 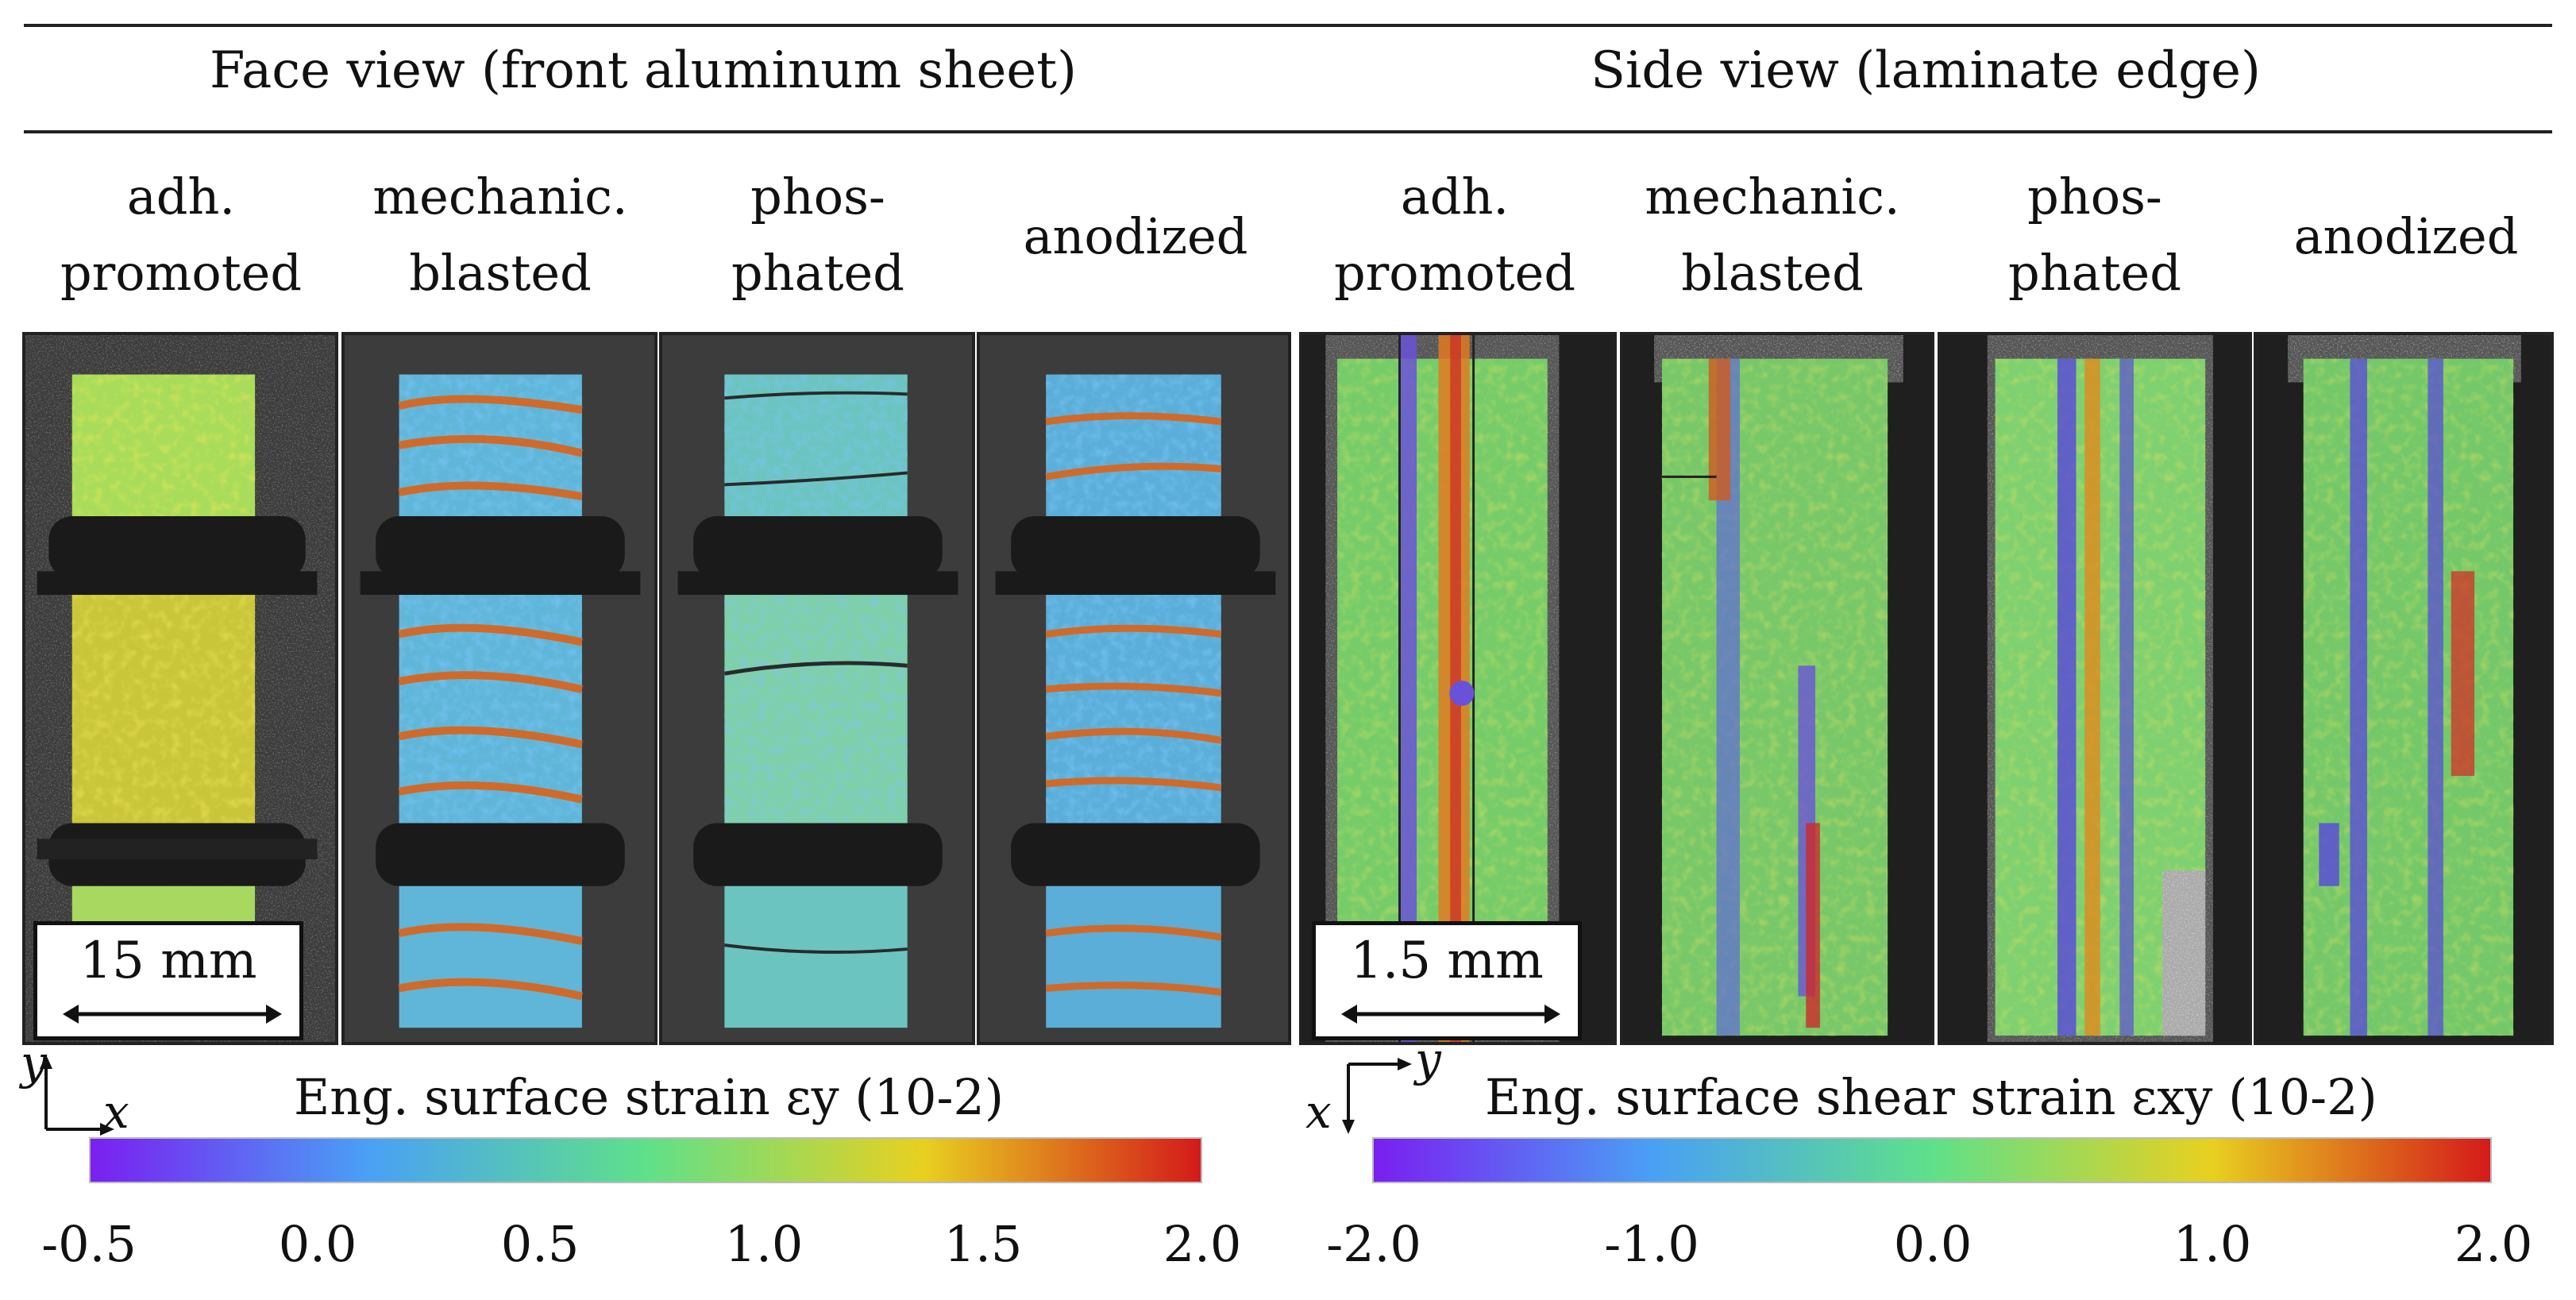 I want to click on side-tick-label: 0.0, so click(x=1933, y=1244).